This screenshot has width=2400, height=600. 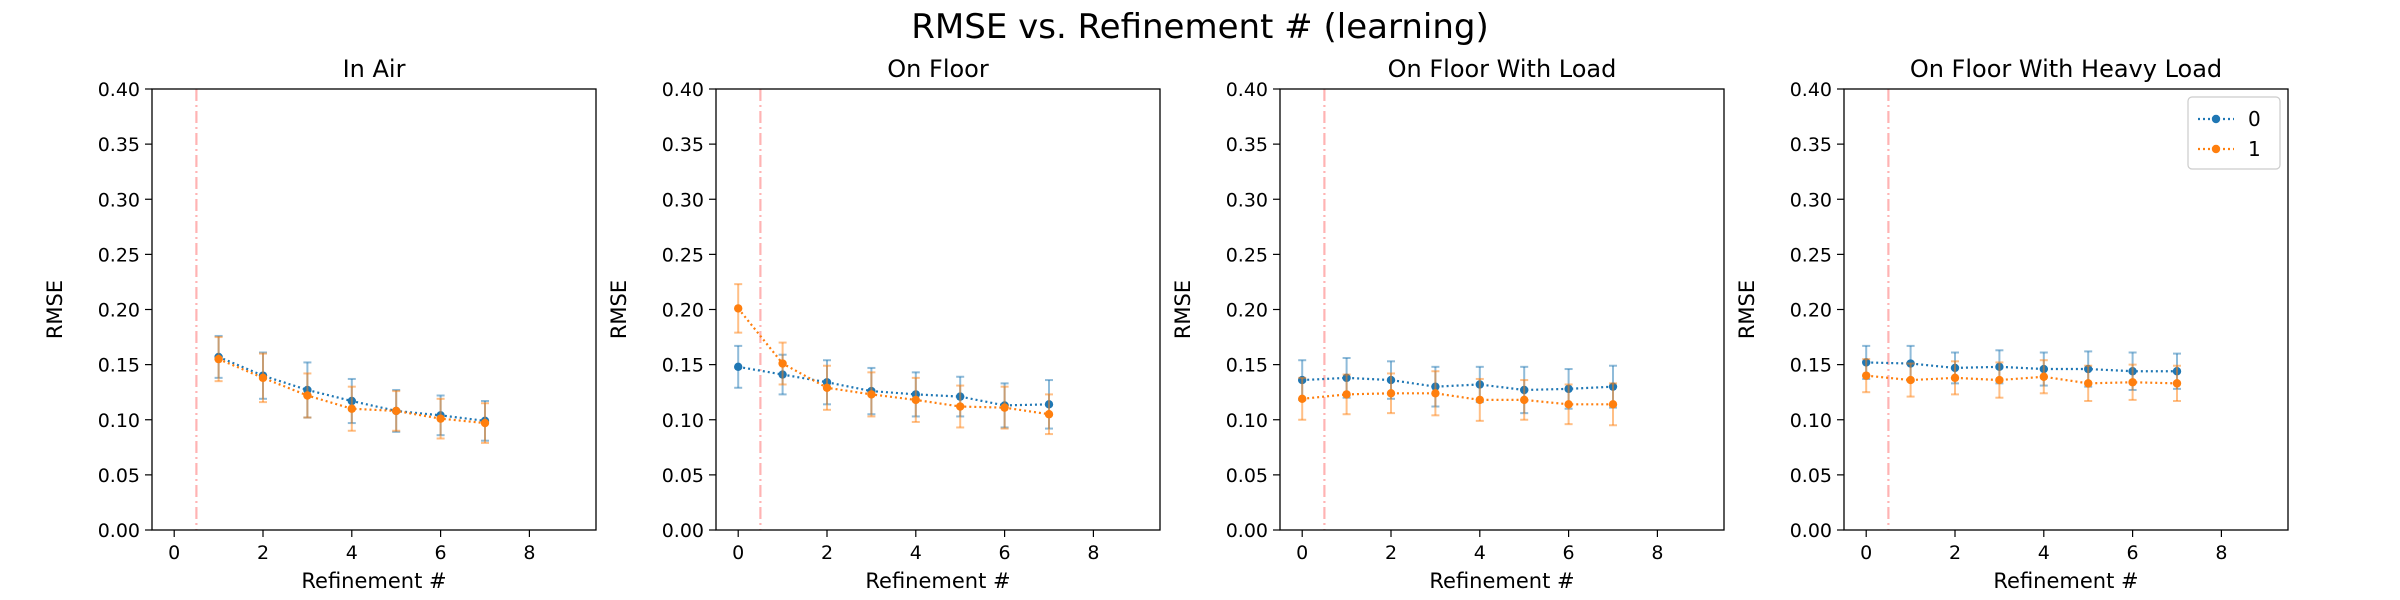 What do you see at coordinates (2254, 119) in the screenshot?
I see `legend-label: 0` at bounding box center [2254, 119].